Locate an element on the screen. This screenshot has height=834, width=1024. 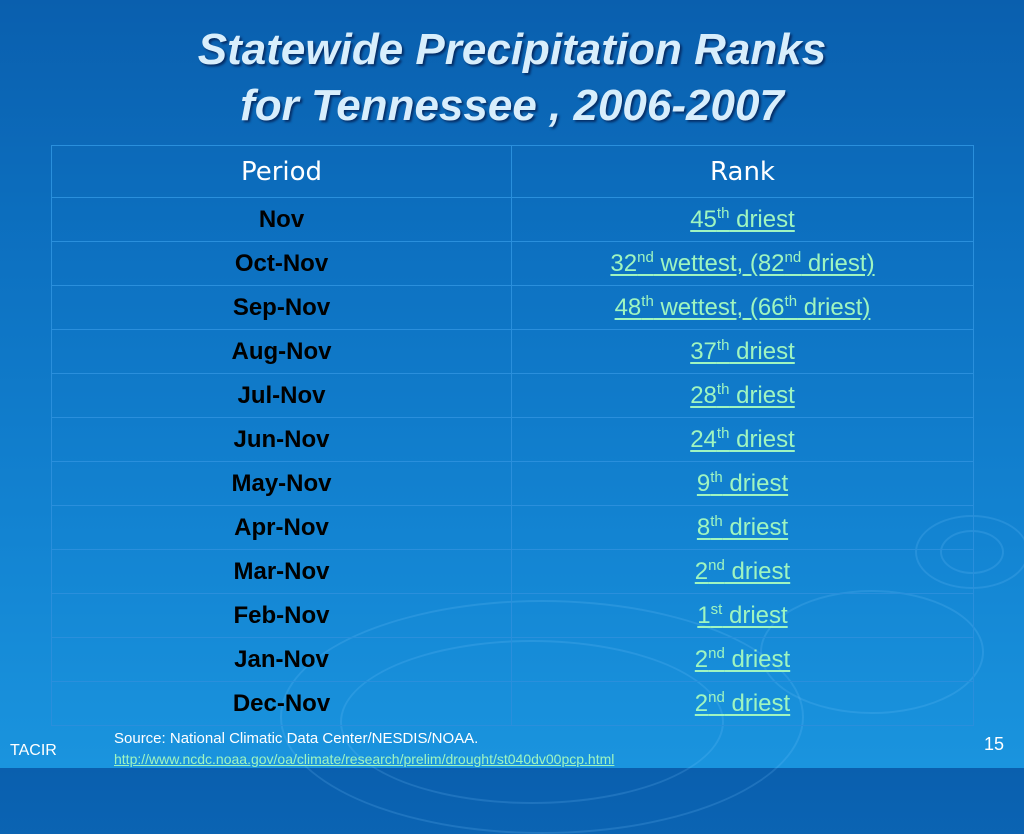
table-row: May-Nov 9th driest is located at coordinates (512, 483).